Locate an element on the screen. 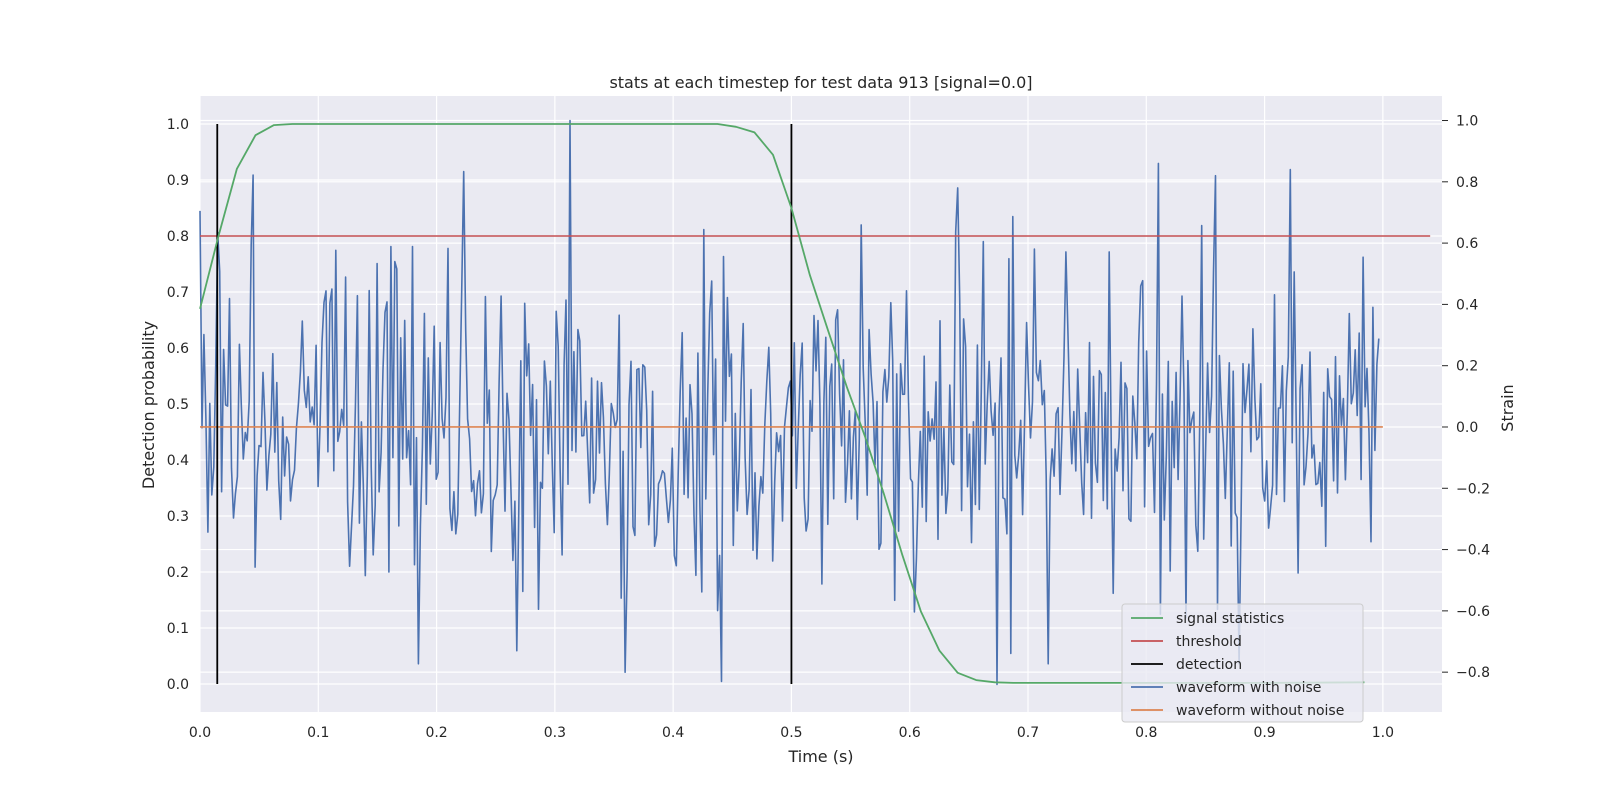 The height and width of the screenshot is (804, 1600). right-tick-label: −0.2 is located at coordinates (1473, 489).